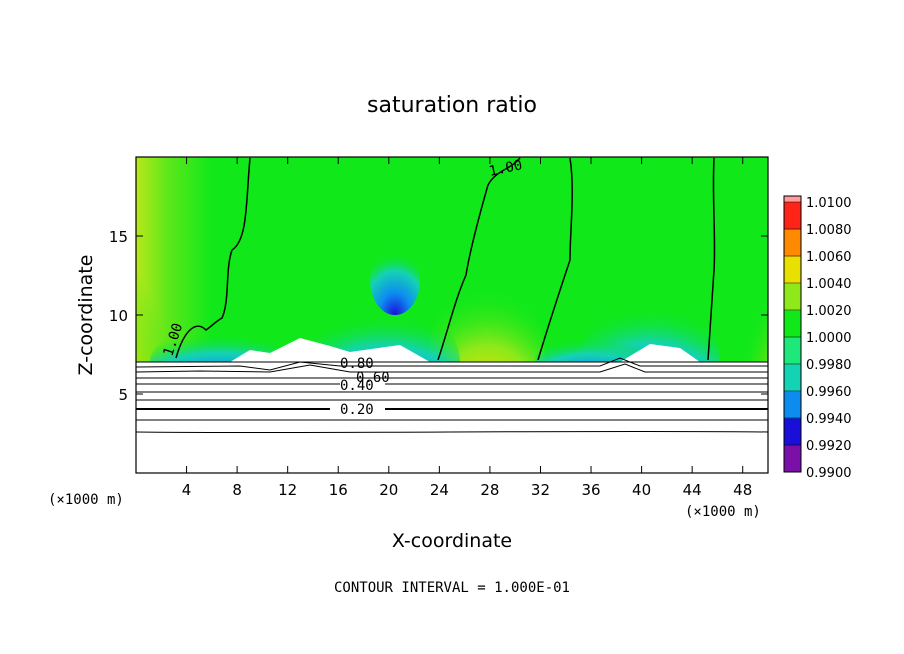  I want to click on y-tick-label: 5, so click(123, 395).